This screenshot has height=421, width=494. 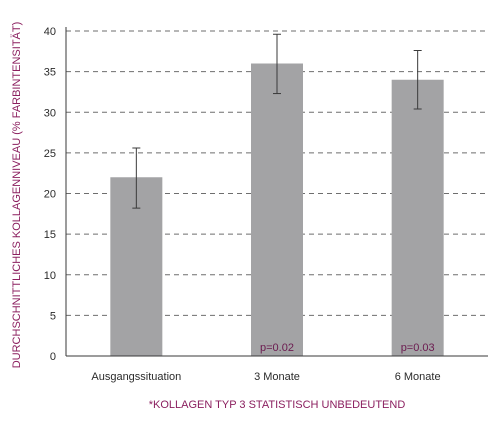 I want to click on y-tick-label: 25, so click(x=50, y=154).